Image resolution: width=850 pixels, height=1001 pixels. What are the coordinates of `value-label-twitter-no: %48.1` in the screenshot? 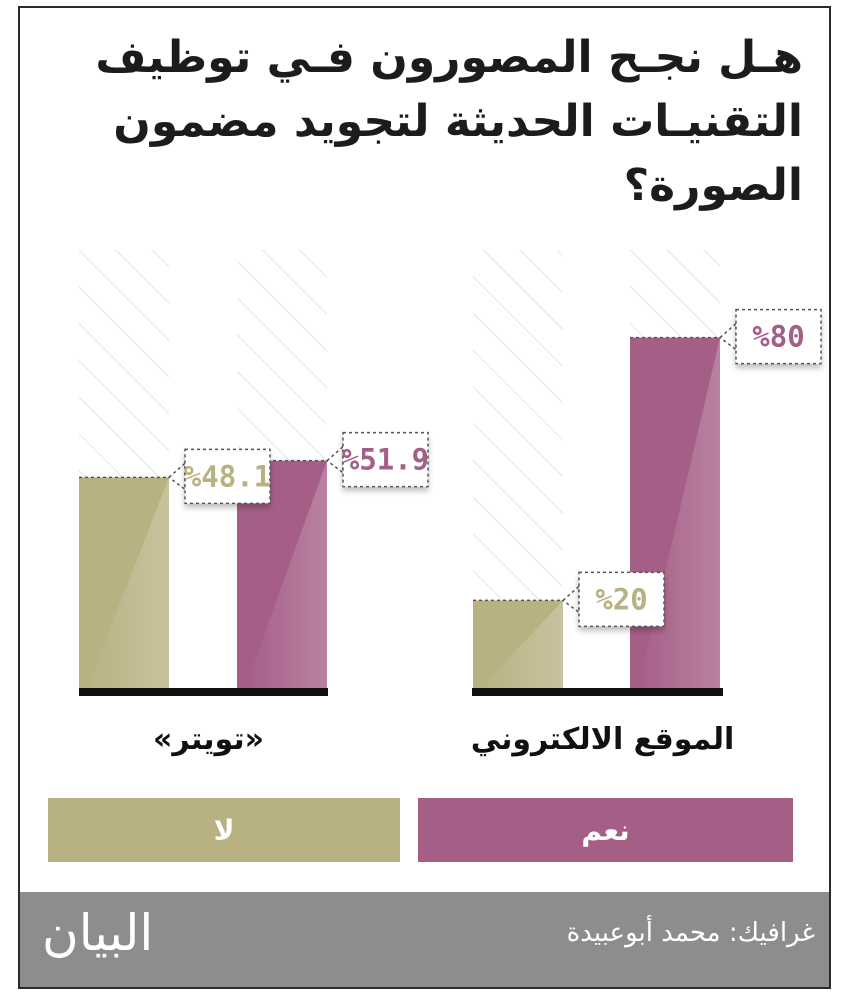 It's located at (227, 476).